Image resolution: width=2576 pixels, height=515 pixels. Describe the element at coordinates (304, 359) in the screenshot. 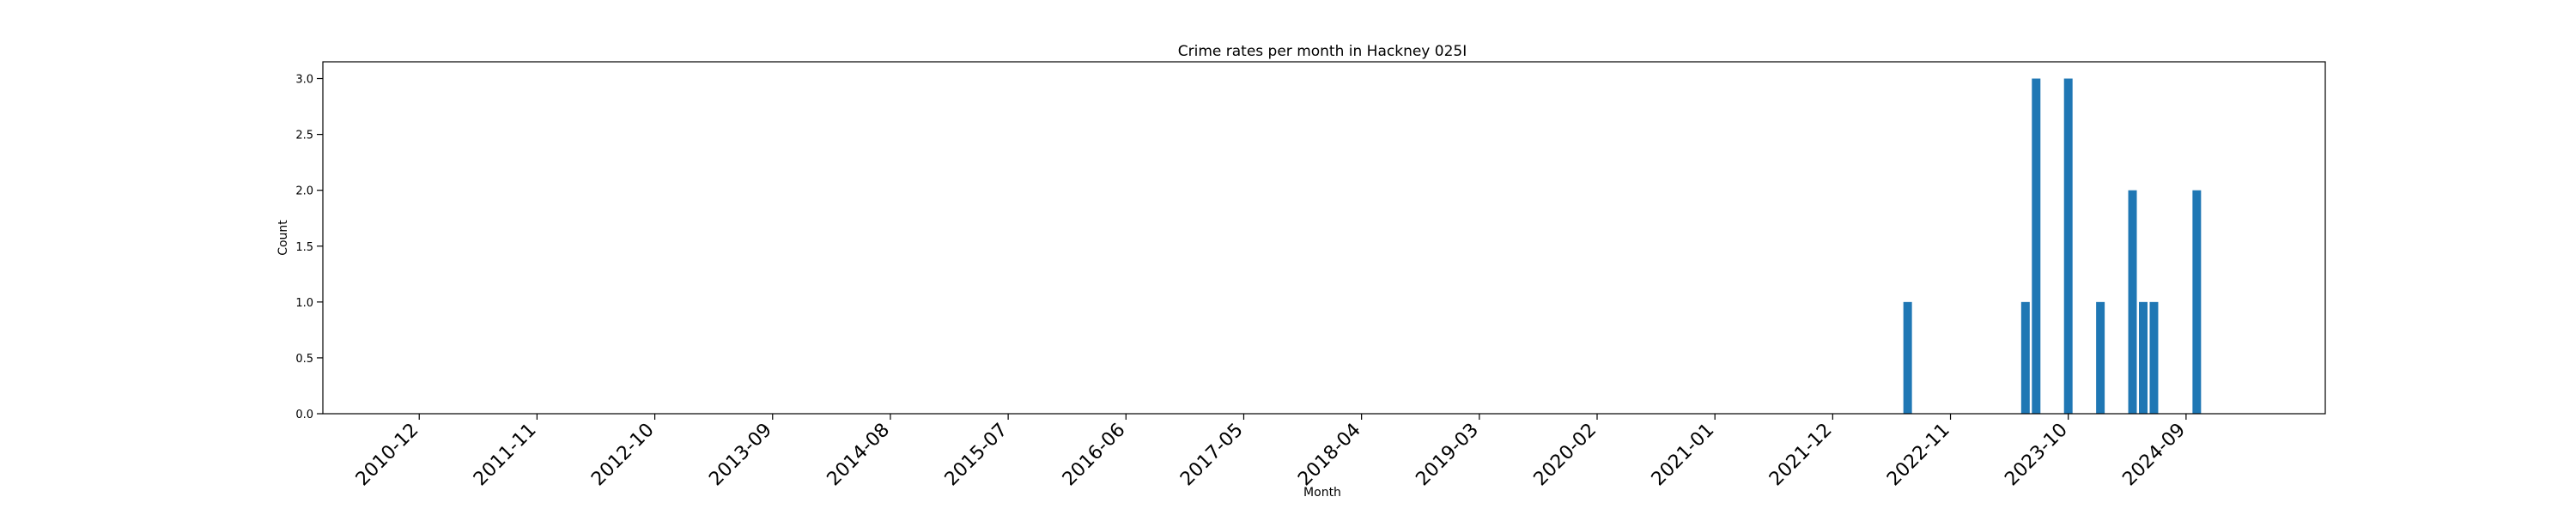

I see `y-tick-label: 0.5` at that location.